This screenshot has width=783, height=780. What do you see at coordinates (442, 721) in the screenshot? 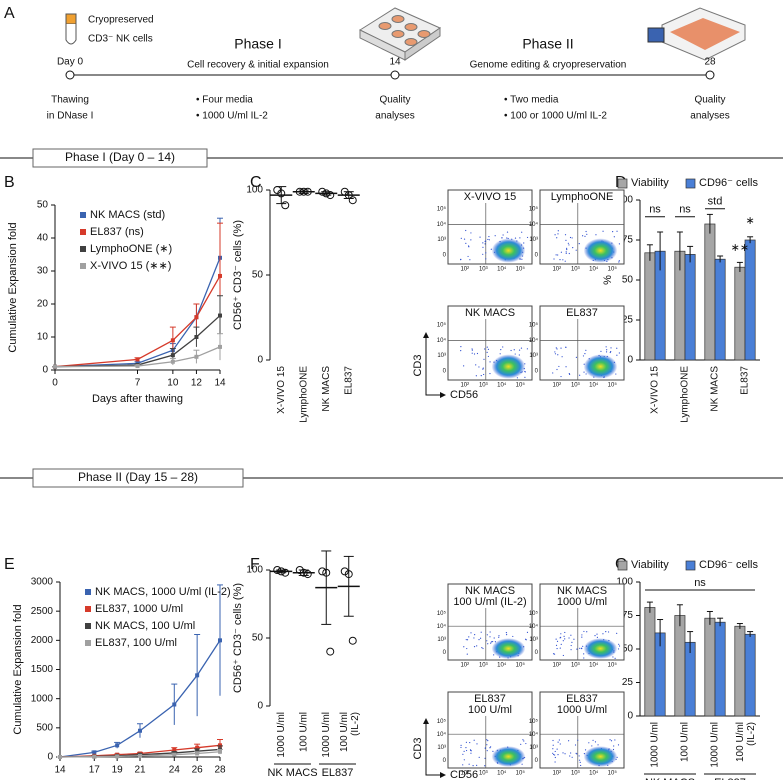
I see `flow-y-tick-label: 10⁵` at bounding box center [442, 721].